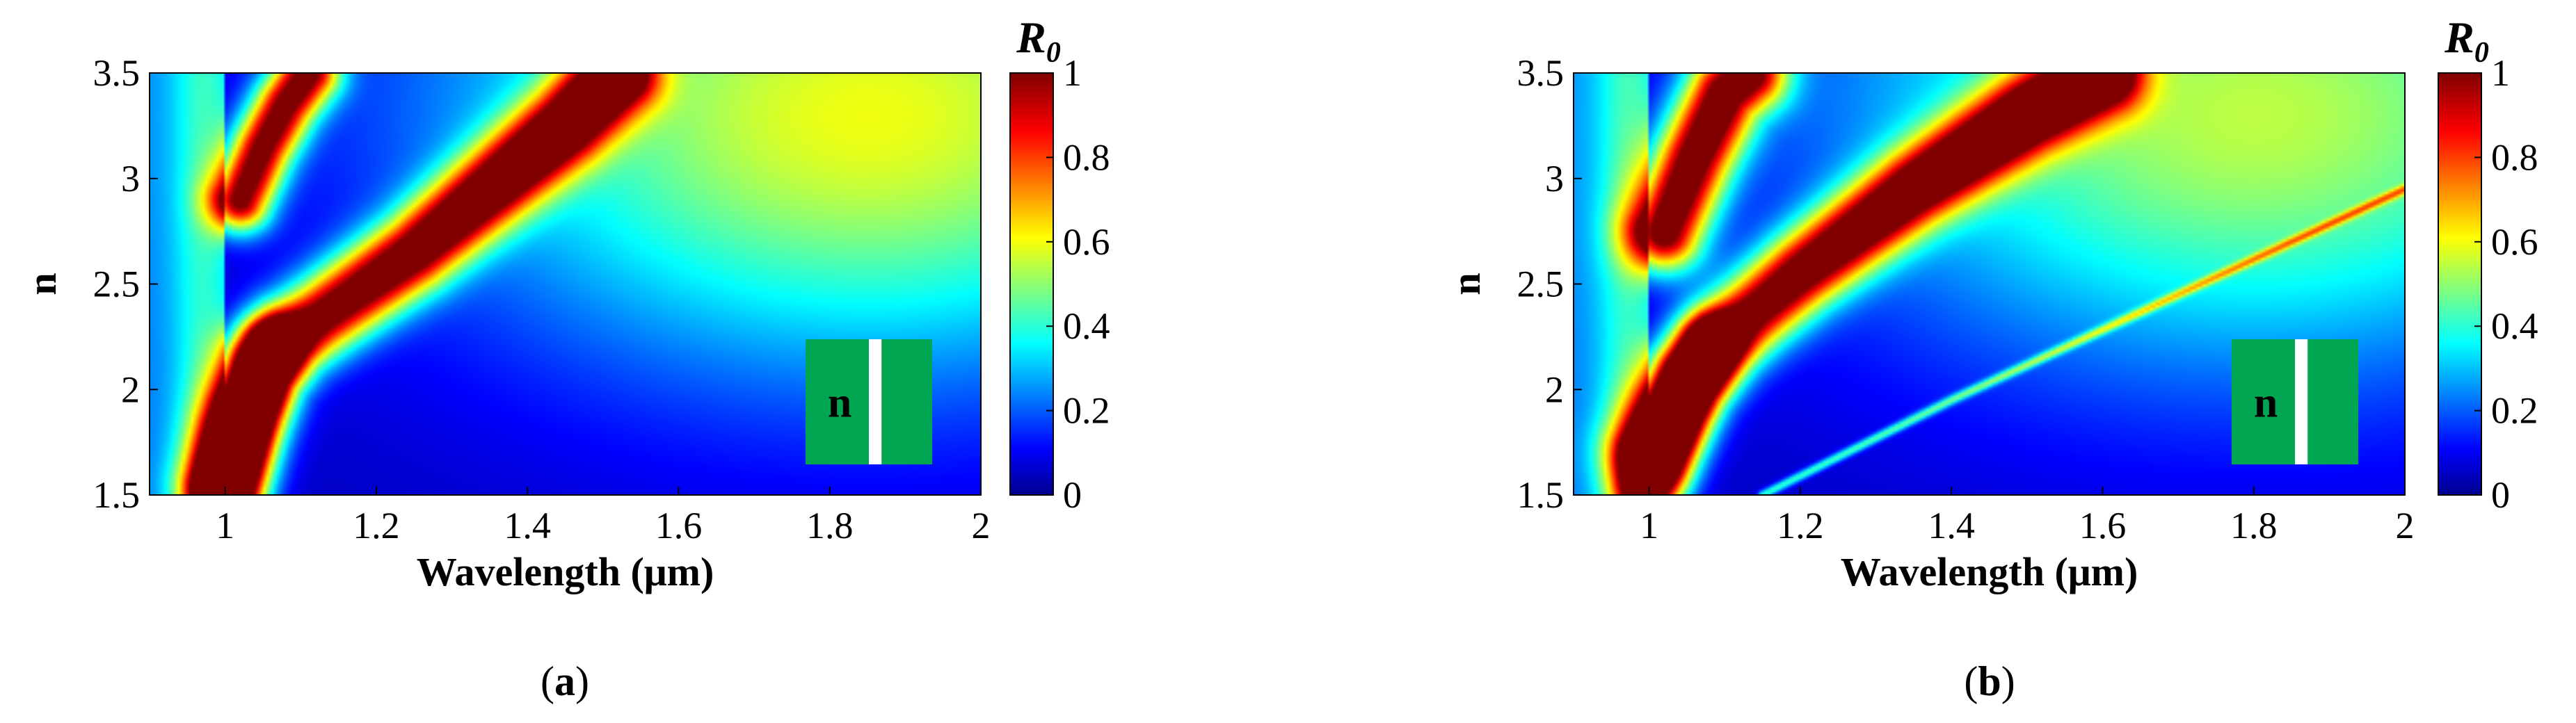 This screenshot has width=2576, height=723. I want to click on panel-caption: (b), so click(1989, 681).